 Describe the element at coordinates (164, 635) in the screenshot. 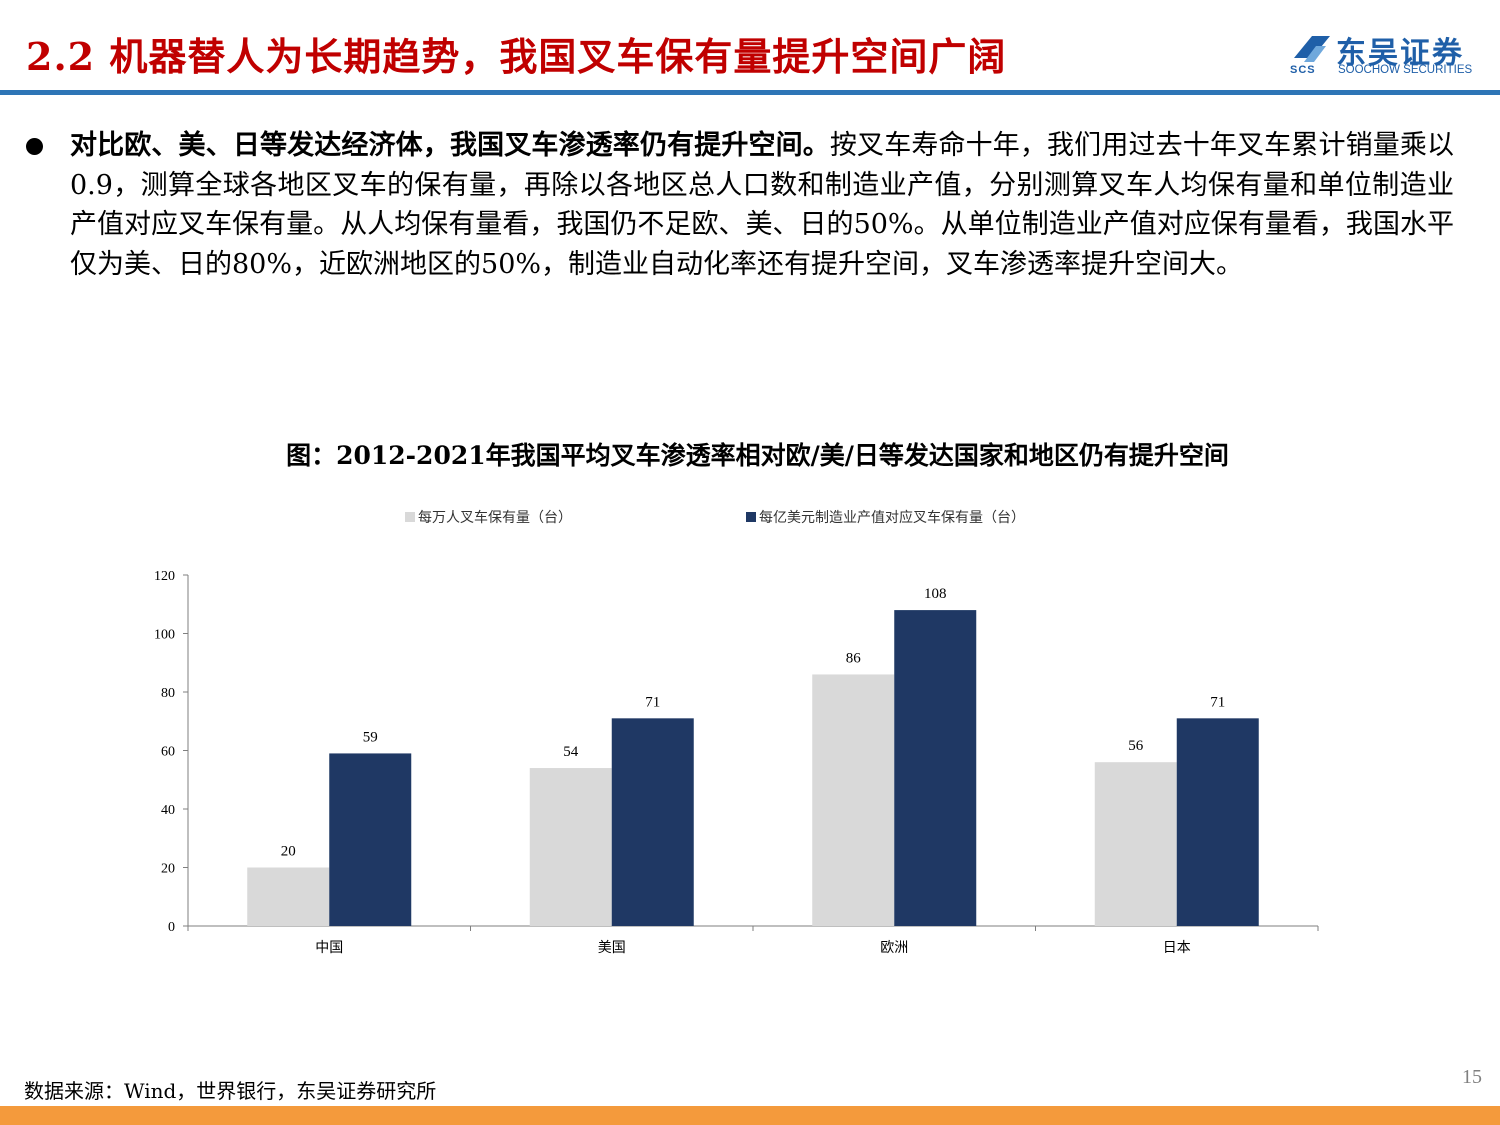

I see `y-tick-label: 100` at that location.